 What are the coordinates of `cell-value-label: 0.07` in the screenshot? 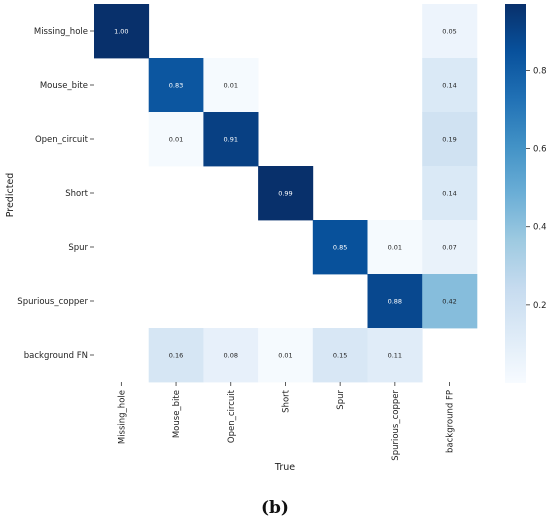 It's located at (449, 248).